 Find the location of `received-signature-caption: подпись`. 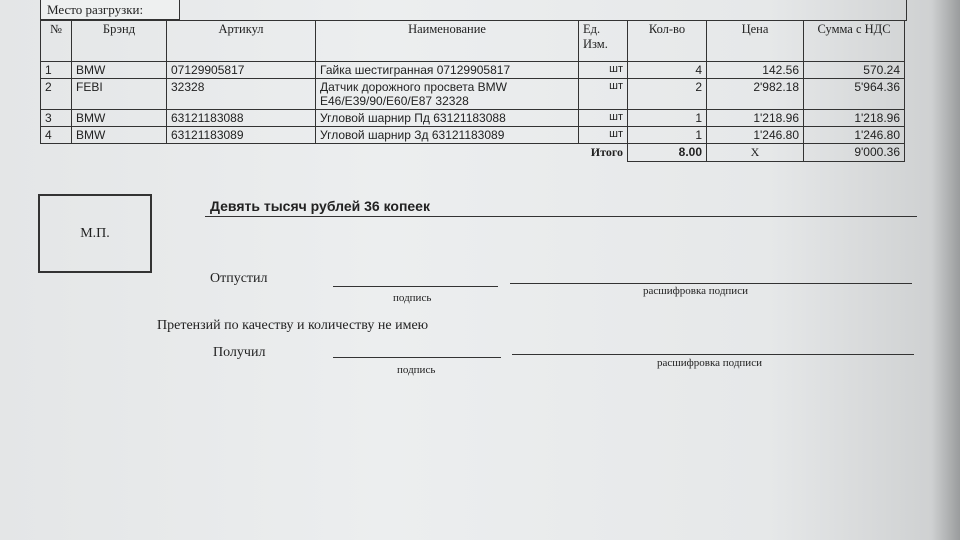

received-signature-caption: подпись is located at coordinates (416, 370).